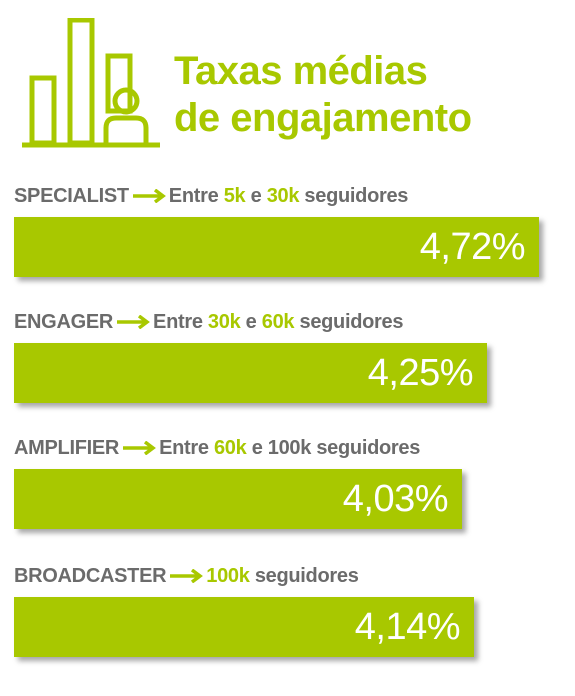  I want to click on bar-engager: 4,25%, so click(250, 373).